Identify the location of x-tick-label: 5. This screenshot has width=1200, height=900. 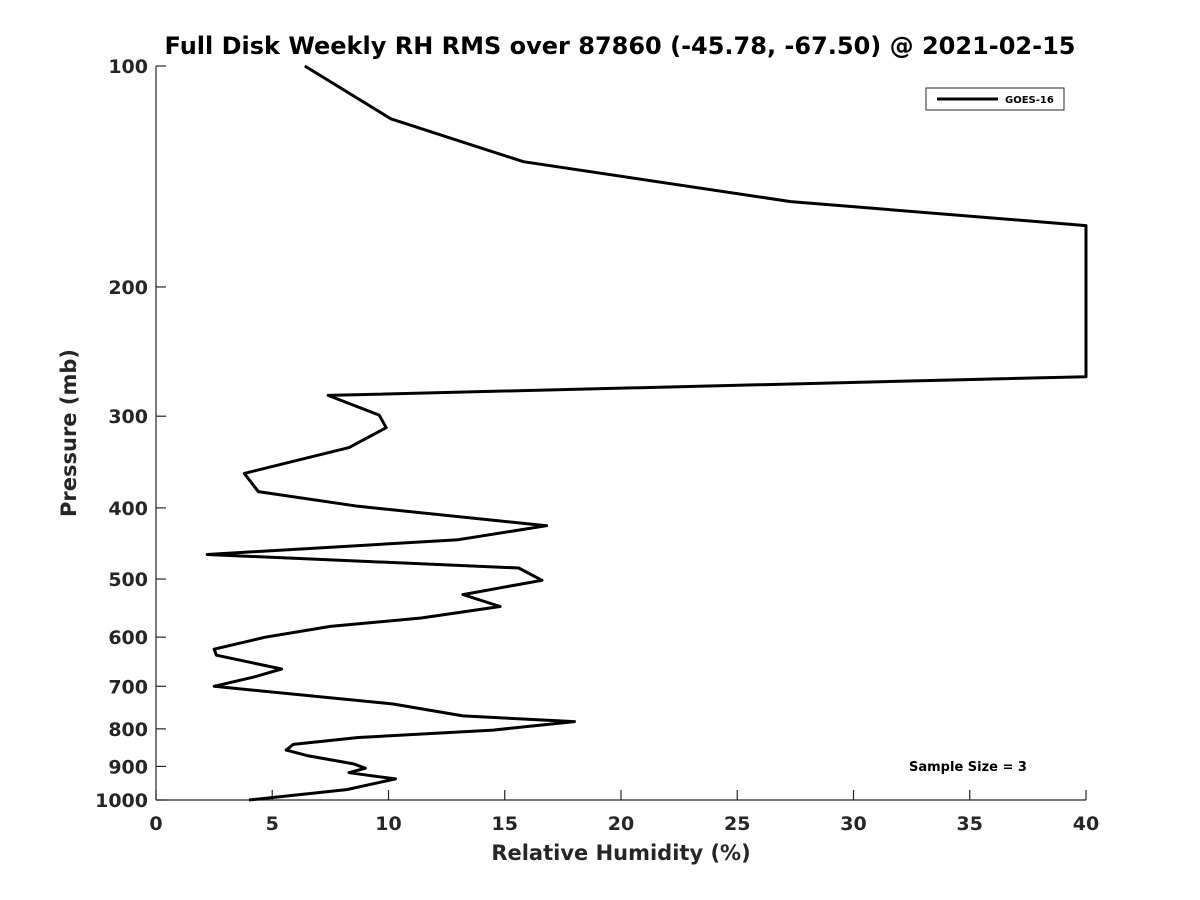
(272, 824).